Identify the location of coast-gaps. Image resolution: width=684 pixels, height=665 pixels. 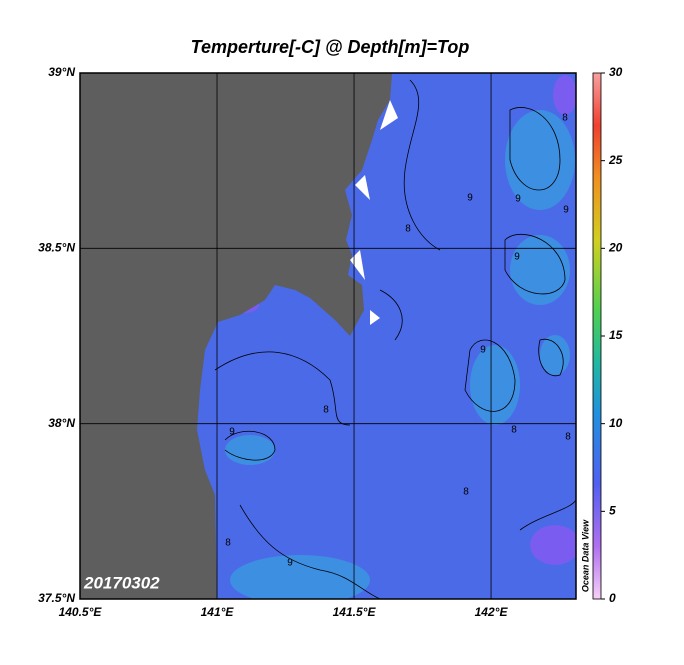
(374, 212).